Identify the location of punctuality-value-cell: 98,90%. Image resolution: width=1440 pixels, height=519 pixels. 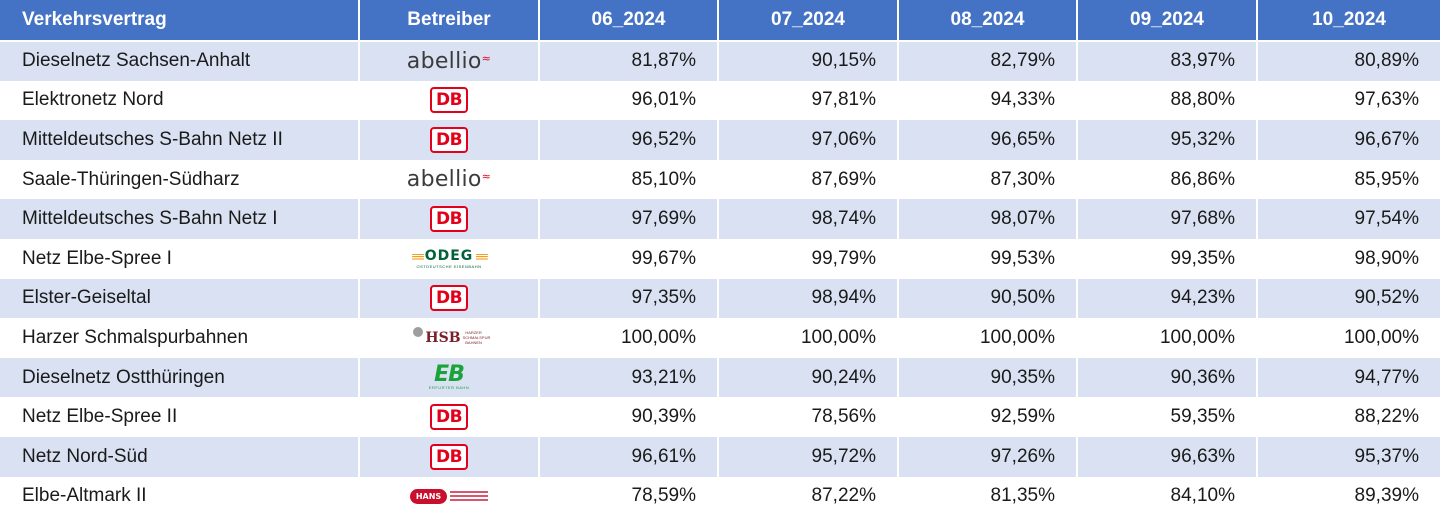
(1348, 258).